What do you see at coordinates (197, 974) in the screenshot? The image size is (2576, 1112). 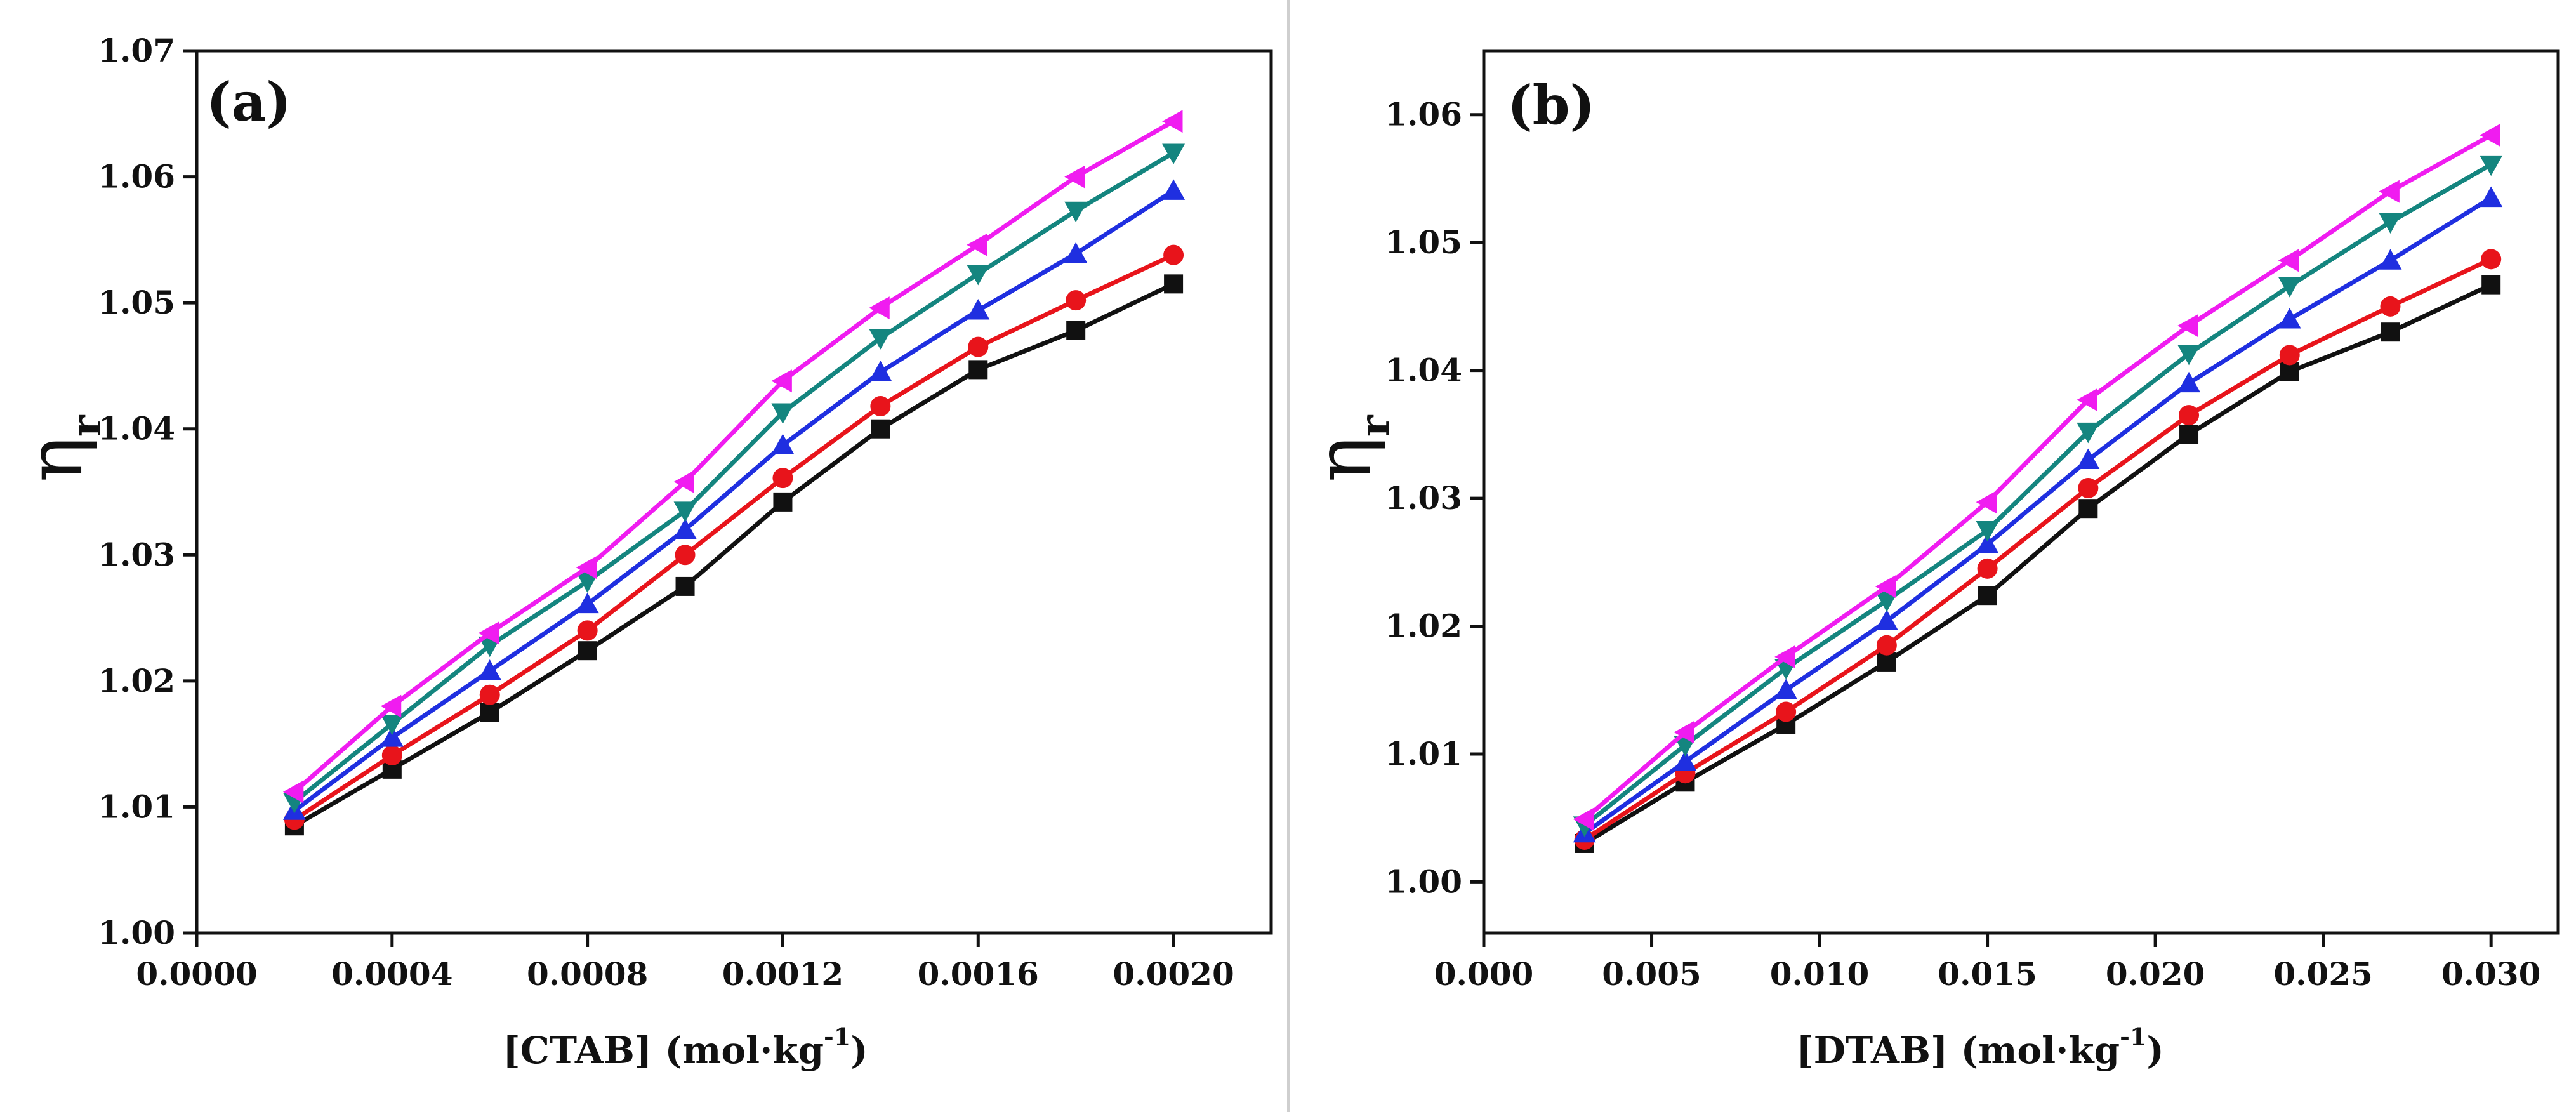 I see `x-tick-label-a: 0.0000` at bounding box center [197, 974].